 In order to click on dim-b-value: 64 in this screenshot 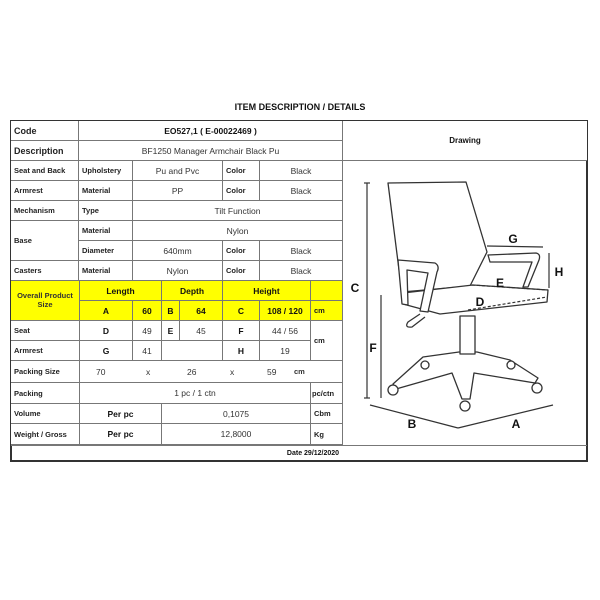, I will do `click(201, 311)`.